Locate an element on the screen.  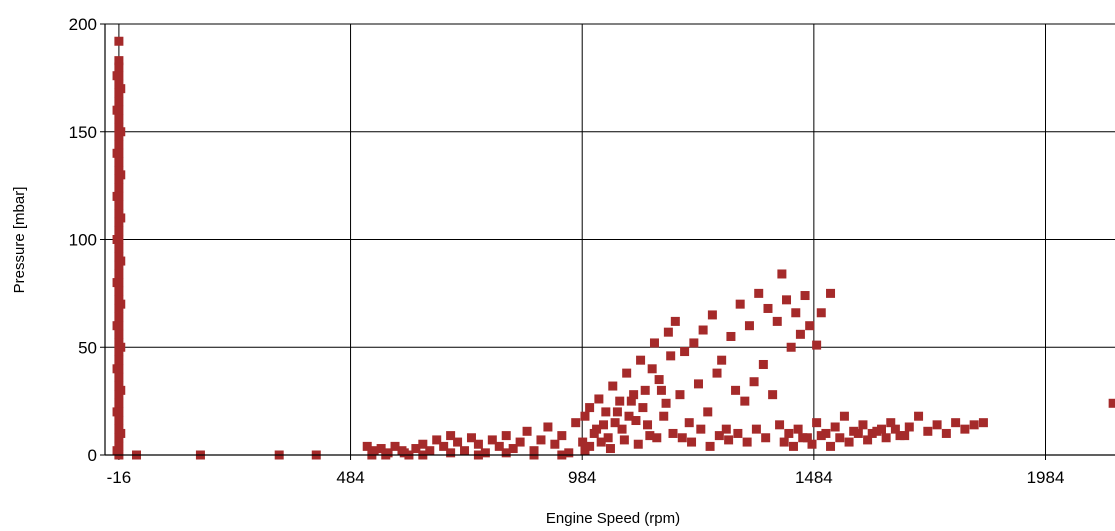
x-tick-label: 1984 is located at coordinates (1046, 477).